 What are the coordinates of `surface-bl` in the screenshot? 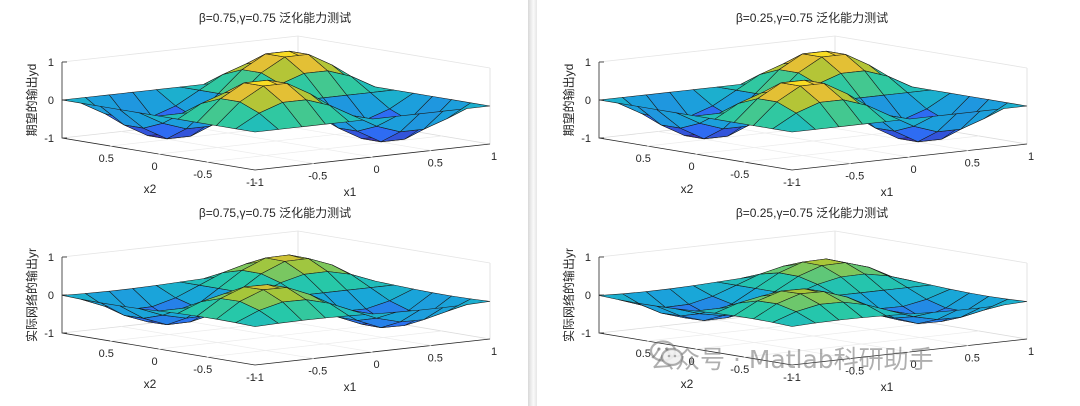 It's located at (276, 291).